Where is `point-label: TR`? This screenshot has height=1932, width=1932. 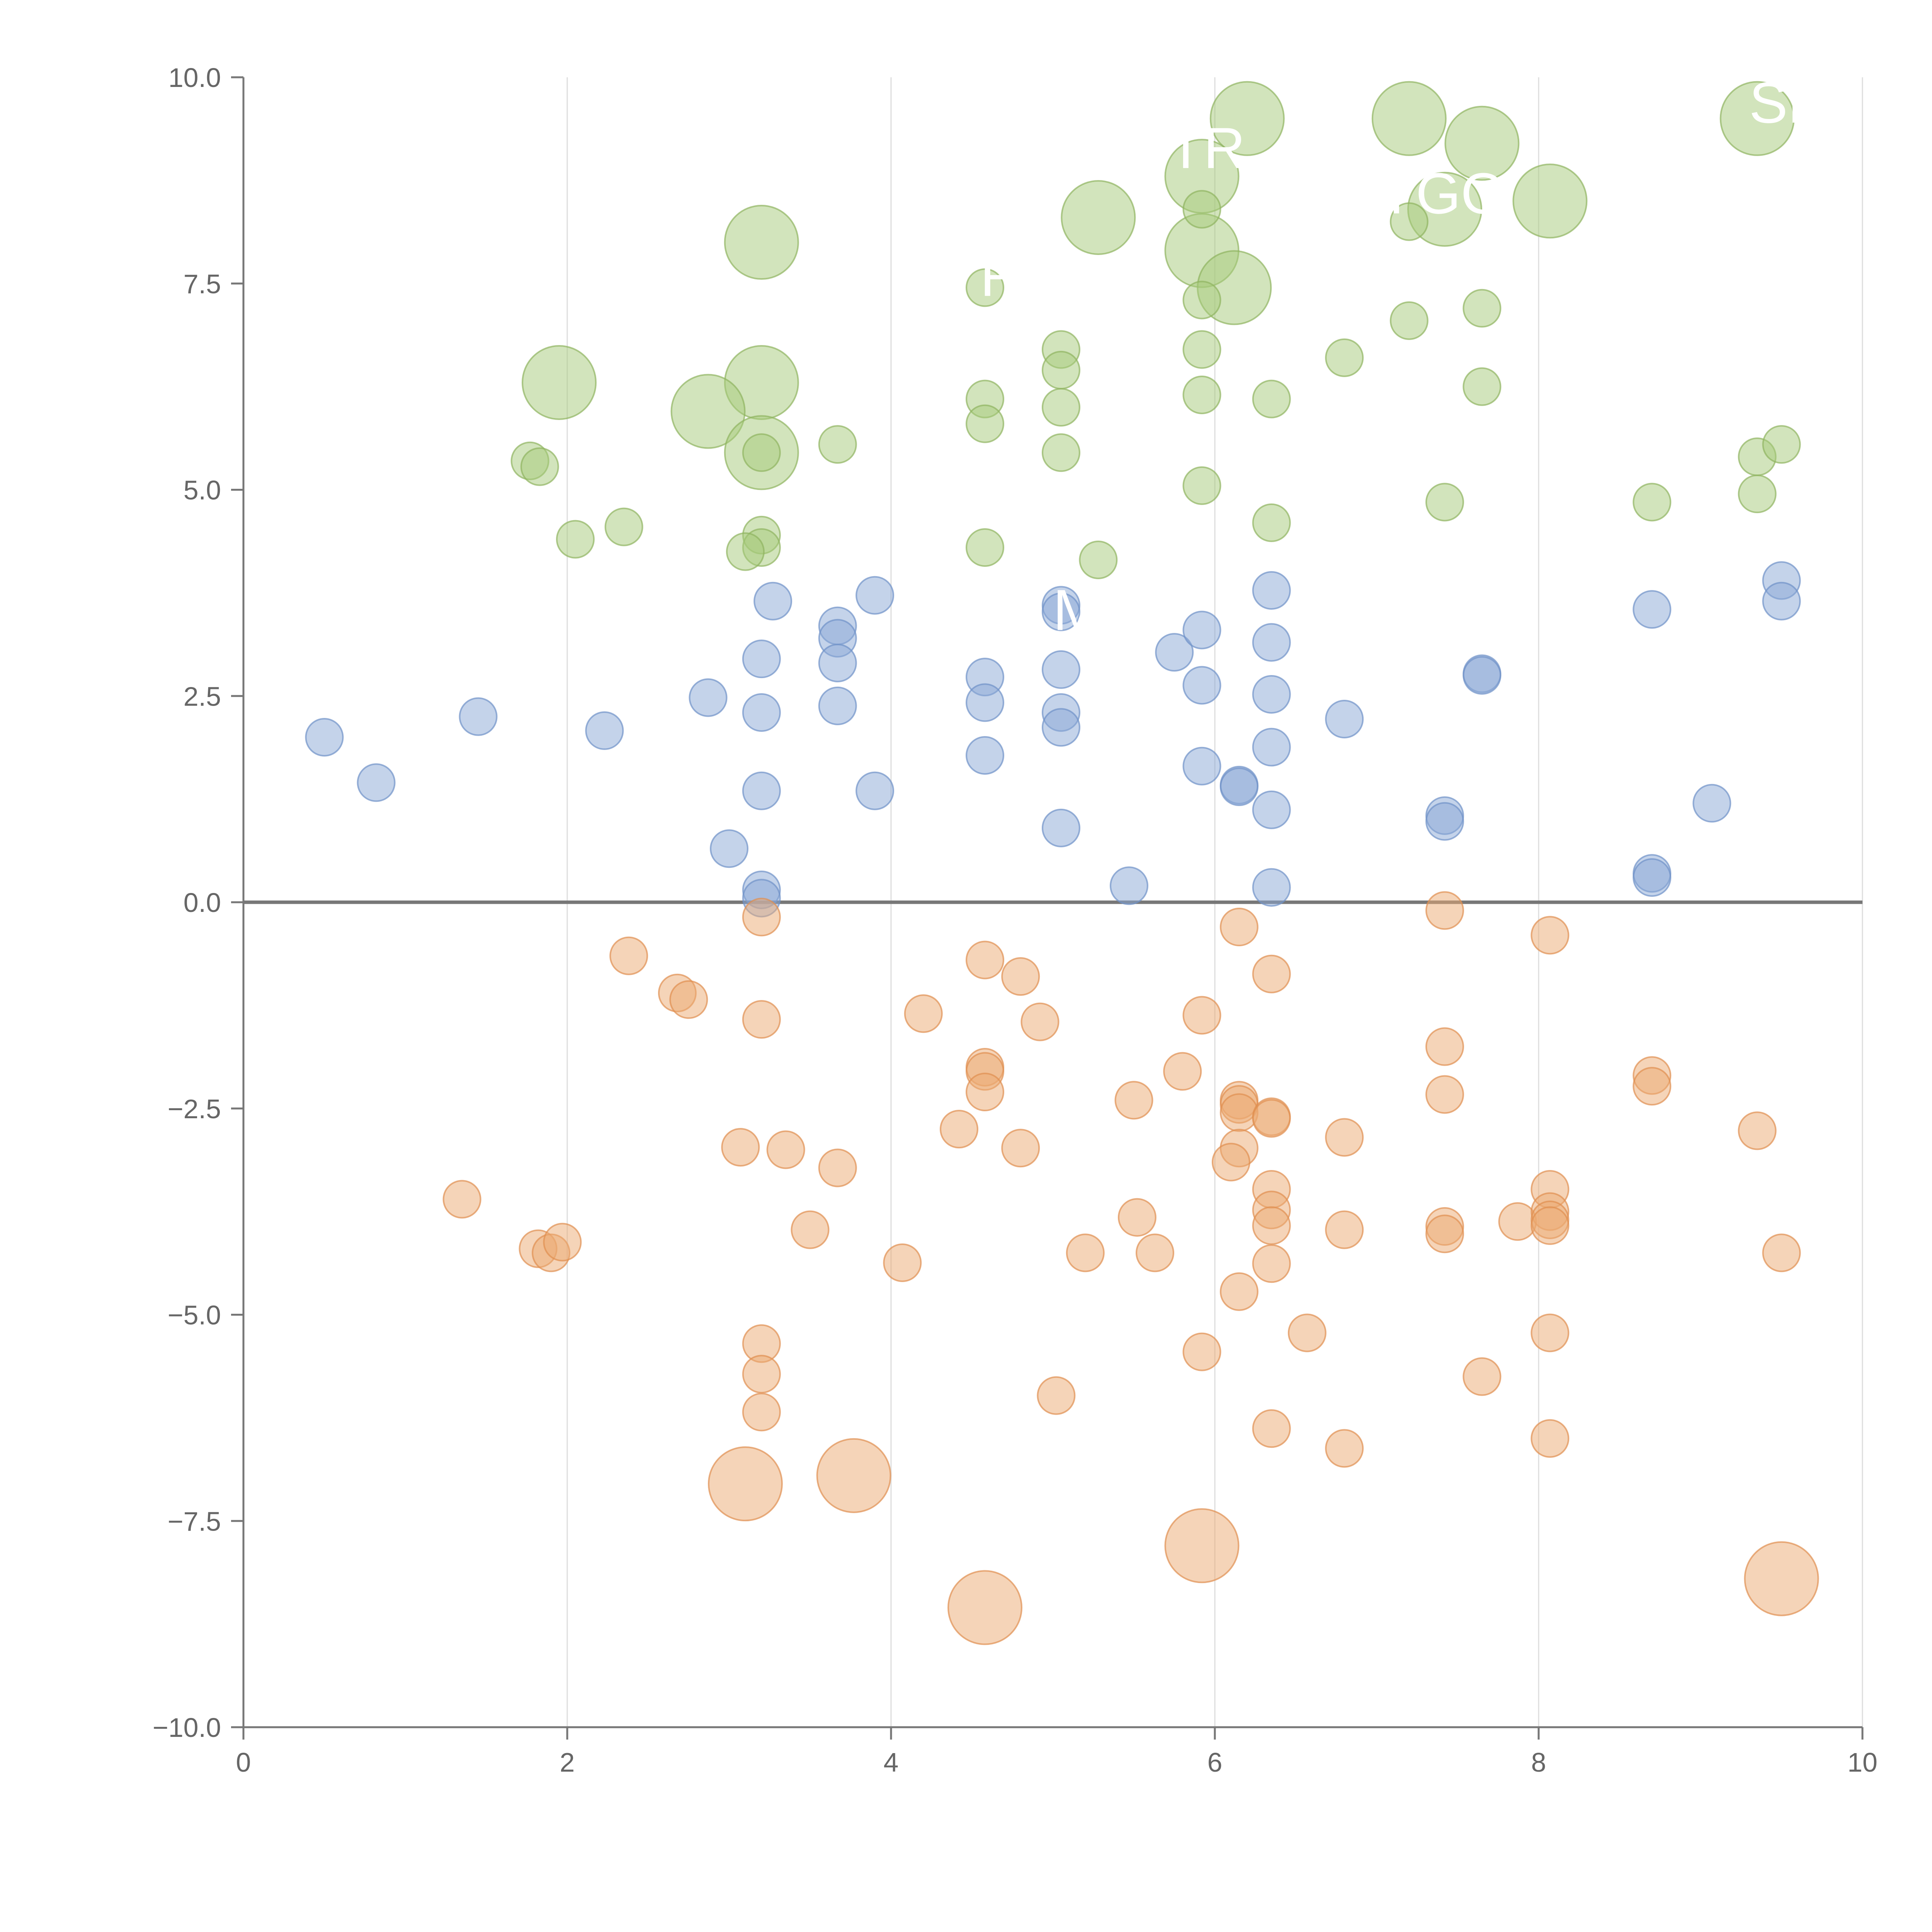
point-label: TR is located at coordinates (1206, 148).